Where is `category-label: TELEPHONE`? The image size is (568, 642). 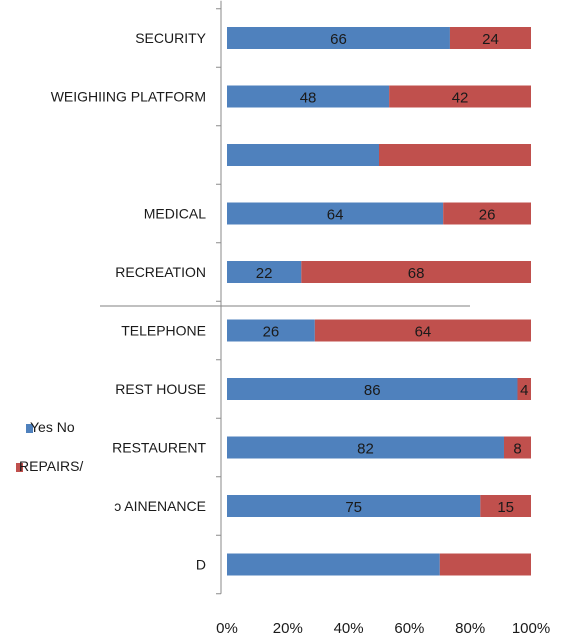
category-label: TELEPHONE is located at coordinates (163, 331).